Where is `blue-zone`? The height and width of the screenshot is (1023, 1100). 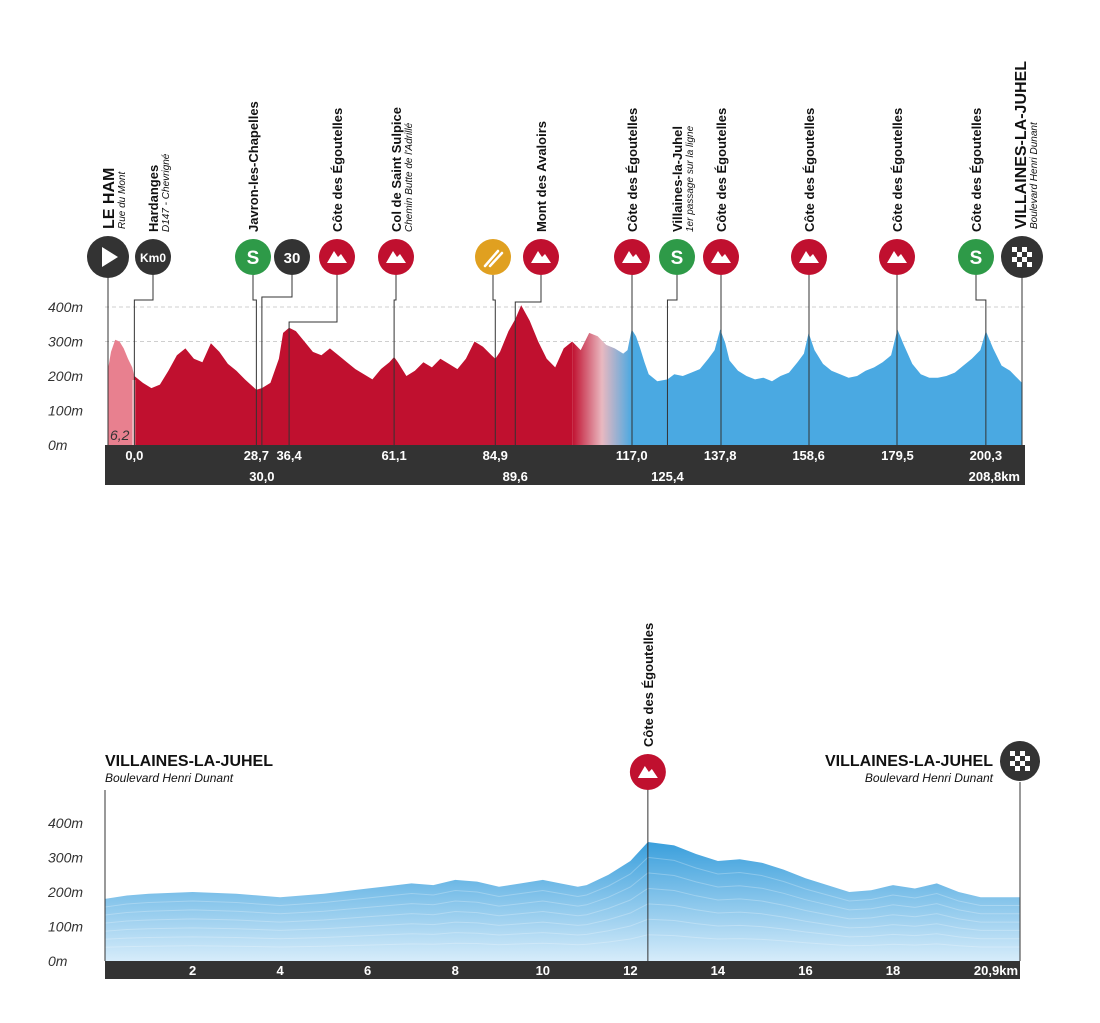
blue-zone is located at coordinates (826, 375).